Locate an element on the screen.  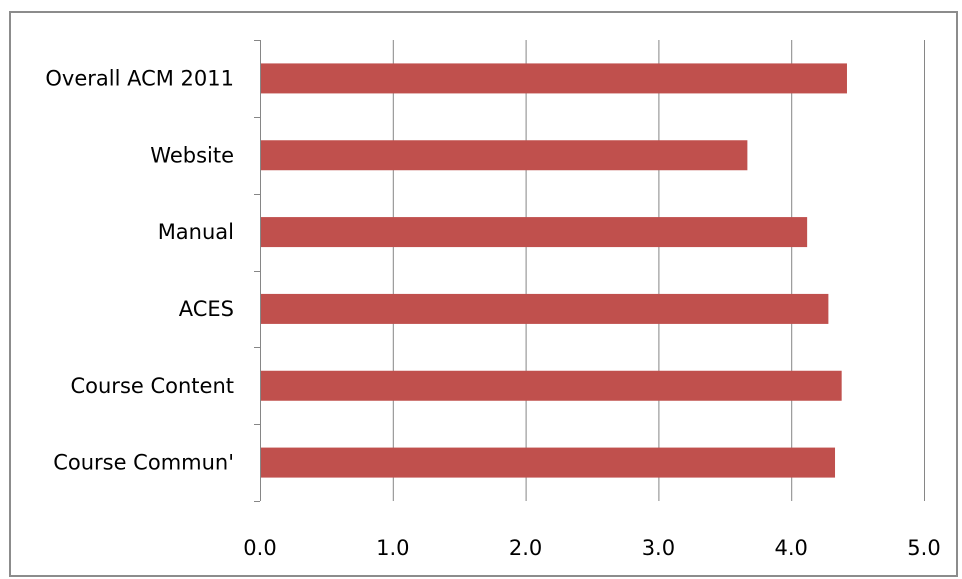
category-label: Course Content is located at coordinates (152, 386).